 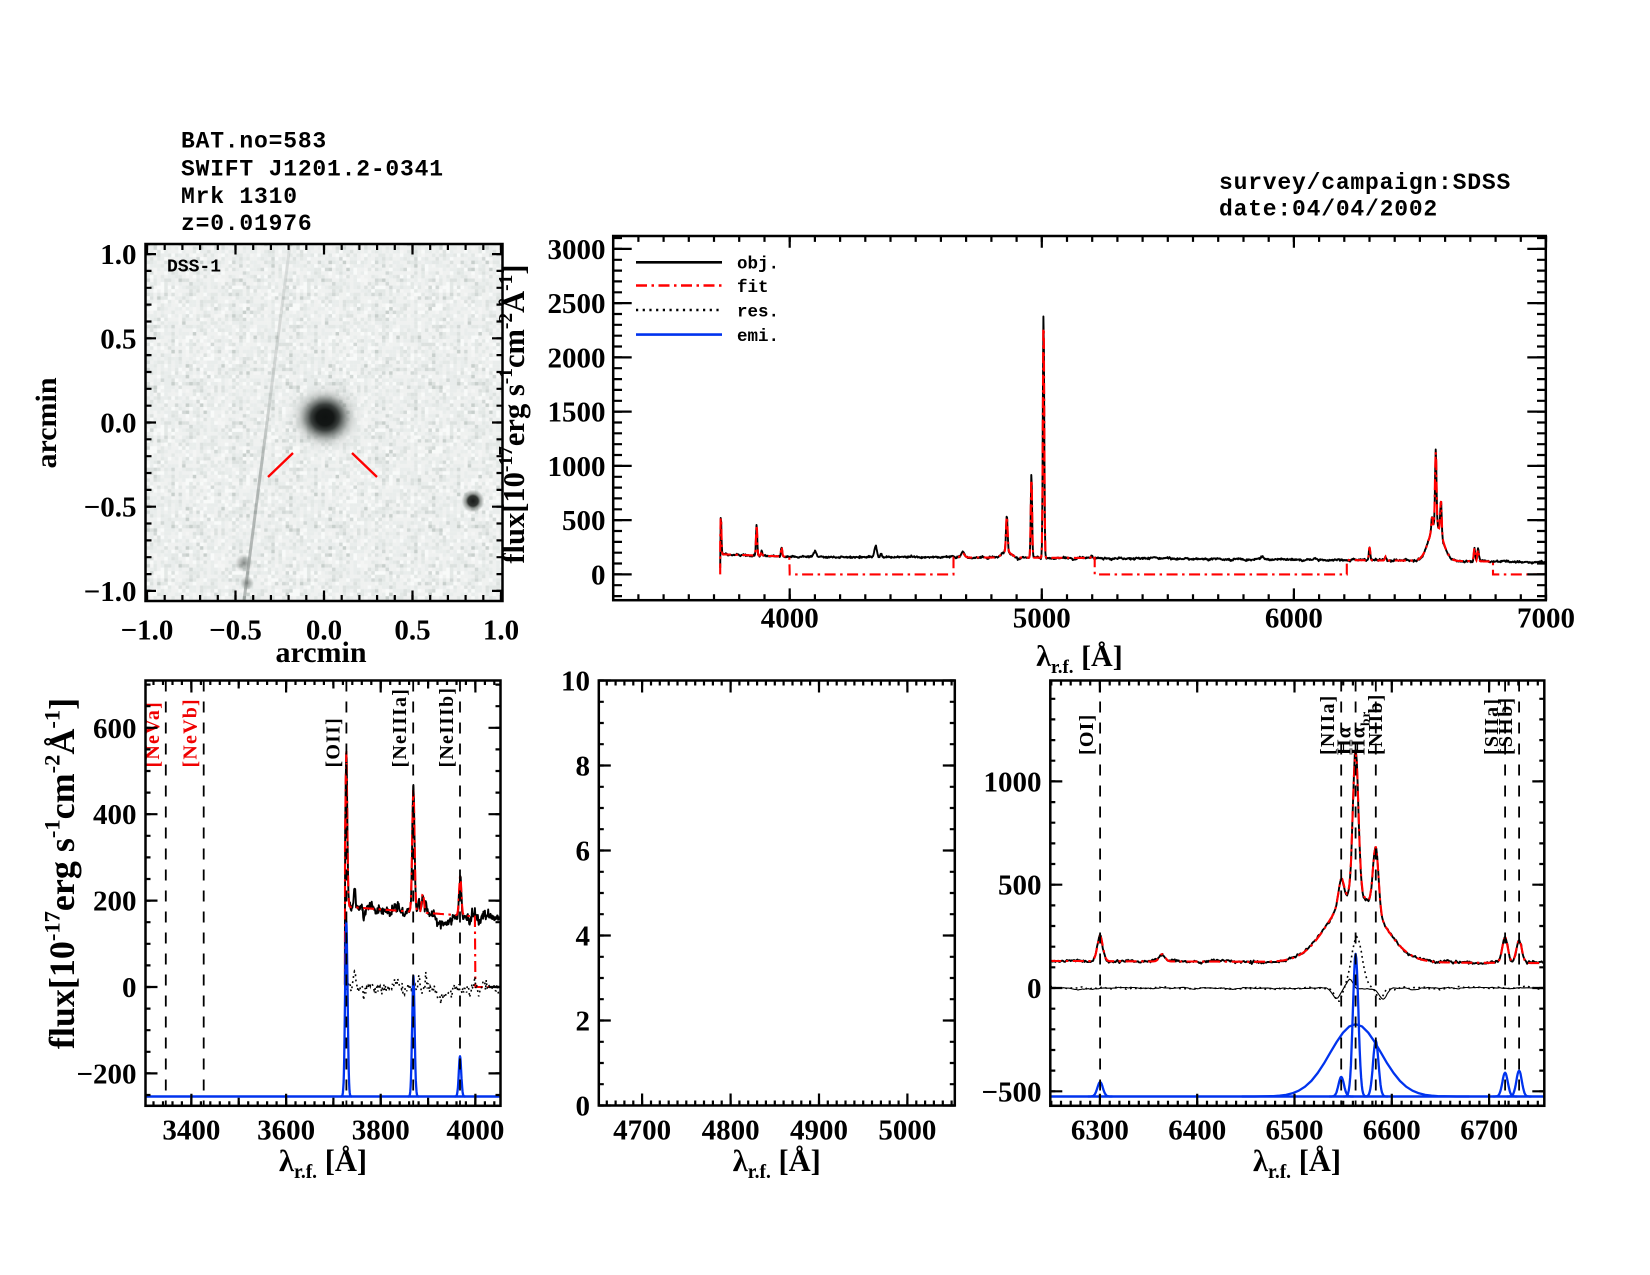 What do you see at coordinates (153, 734) in the screenshot?
I see `svg-text: [NeVa]` at bounding box center [153, 734].